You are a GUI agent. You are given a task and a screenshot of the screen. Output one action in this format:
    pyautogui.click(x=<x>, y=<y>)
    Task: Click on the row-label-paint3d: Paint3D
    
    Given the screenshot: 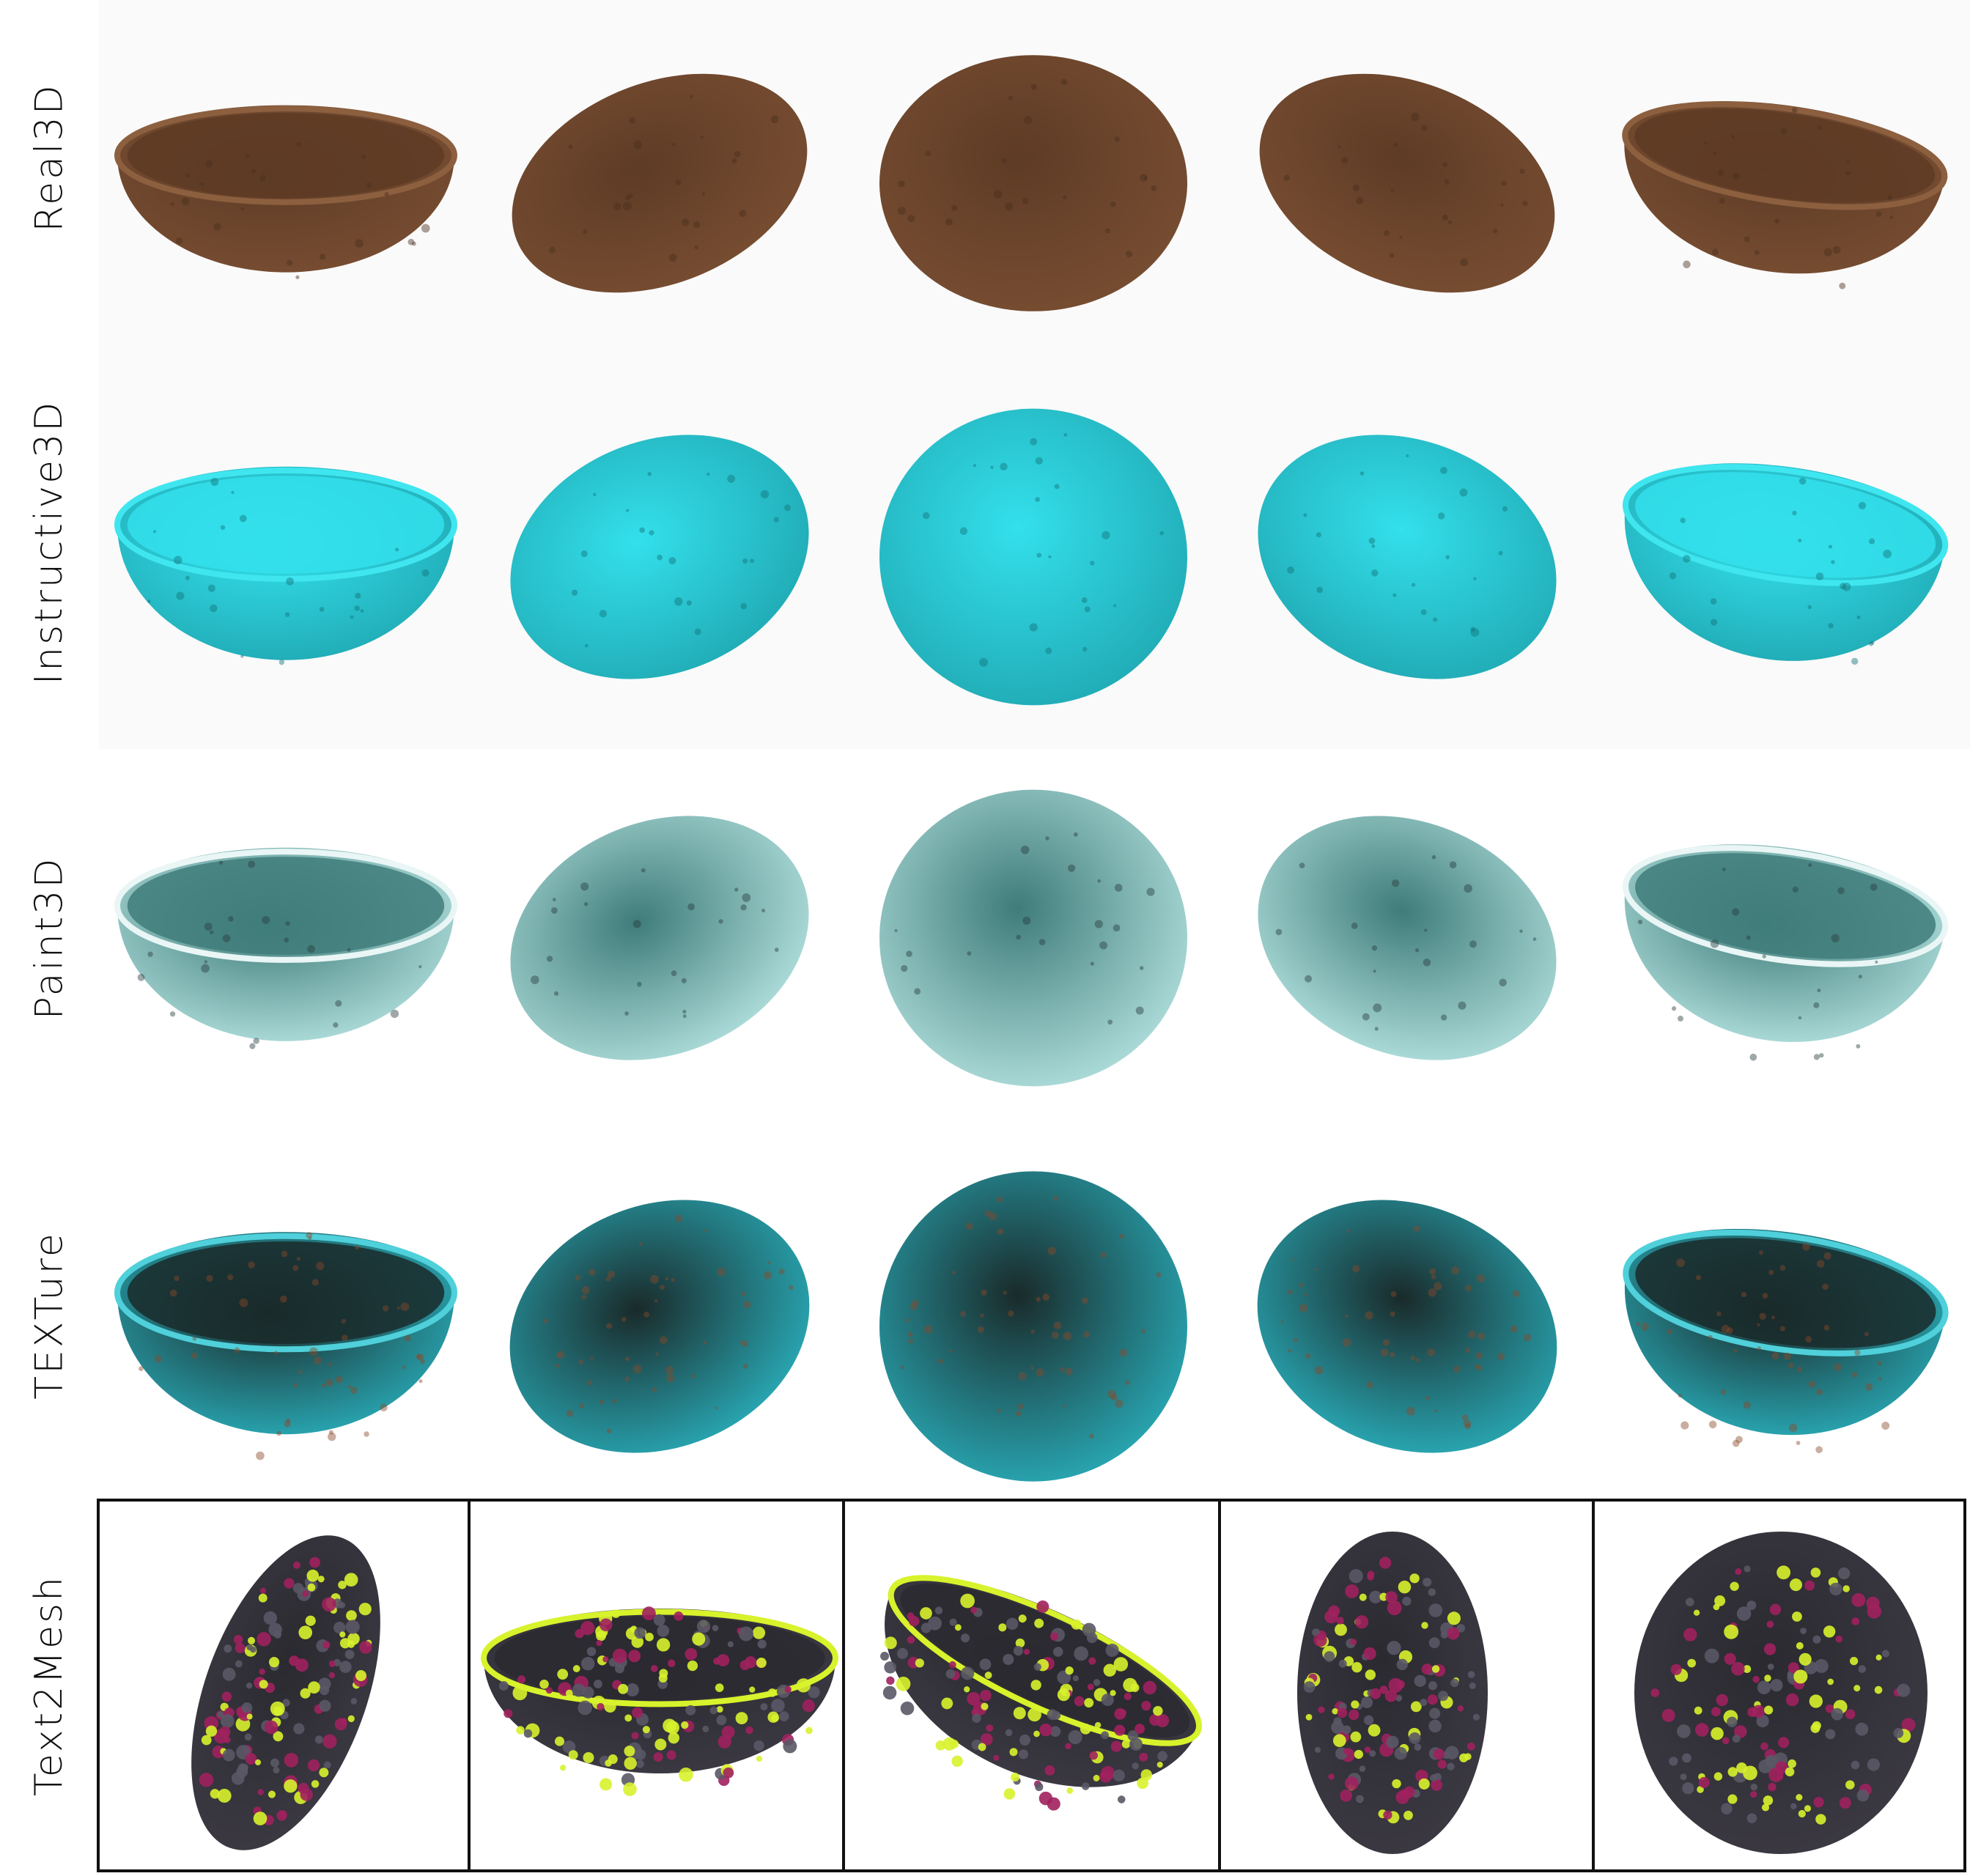 What is the action you would take?
    pyautogui.click(x=49, y=938)
    